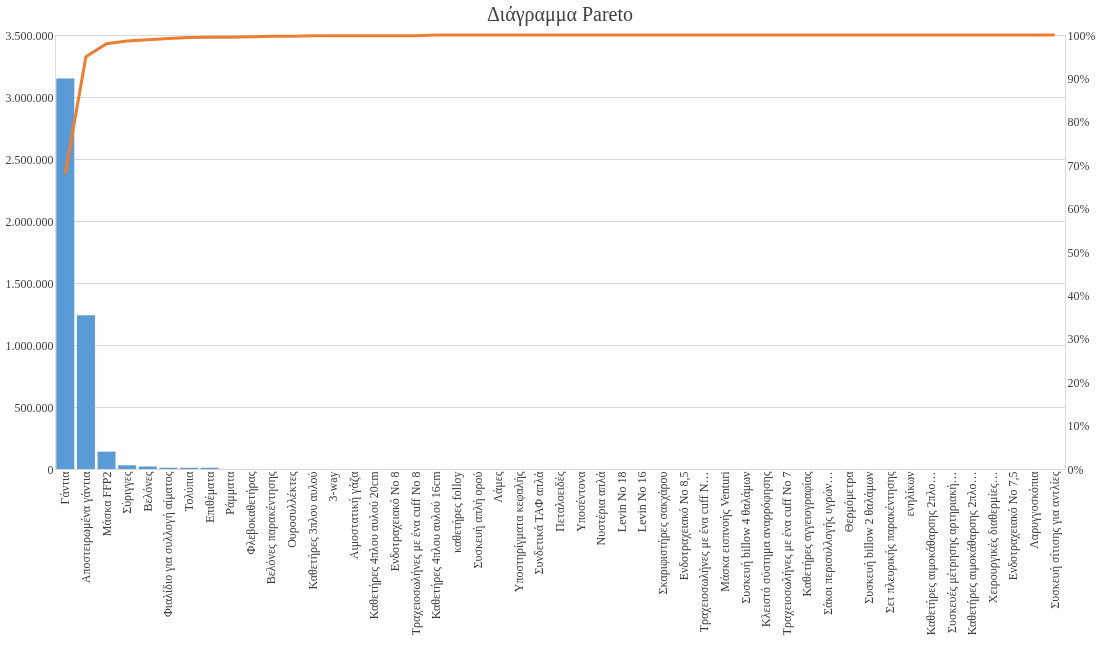 This screenshot has height=653, width=1110. Describe the element at coordinates (29, 345) in the screenshot. I see `y-tick-label: 1.000.000` at that location.